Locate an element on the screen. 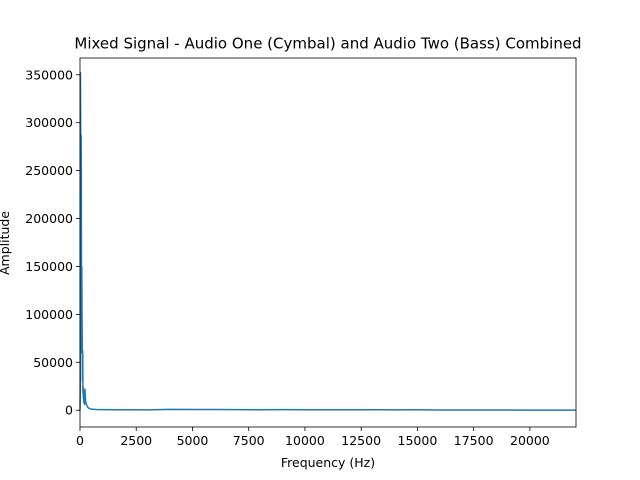  x-tick-label: 0 is located at coordinates (80, 440).